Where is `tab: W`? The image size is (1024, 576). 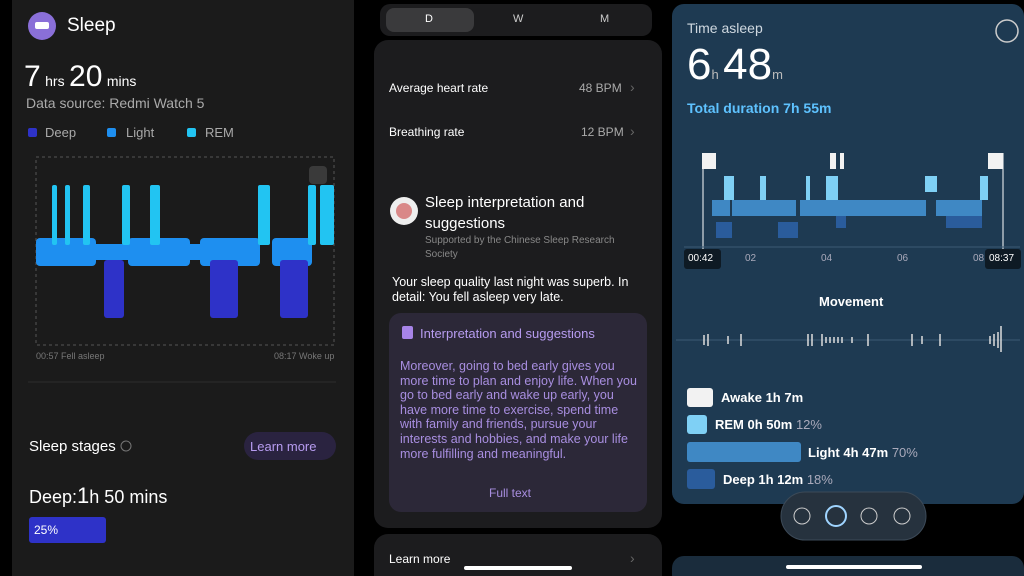
tab: W is located at coordinates (518, 19).